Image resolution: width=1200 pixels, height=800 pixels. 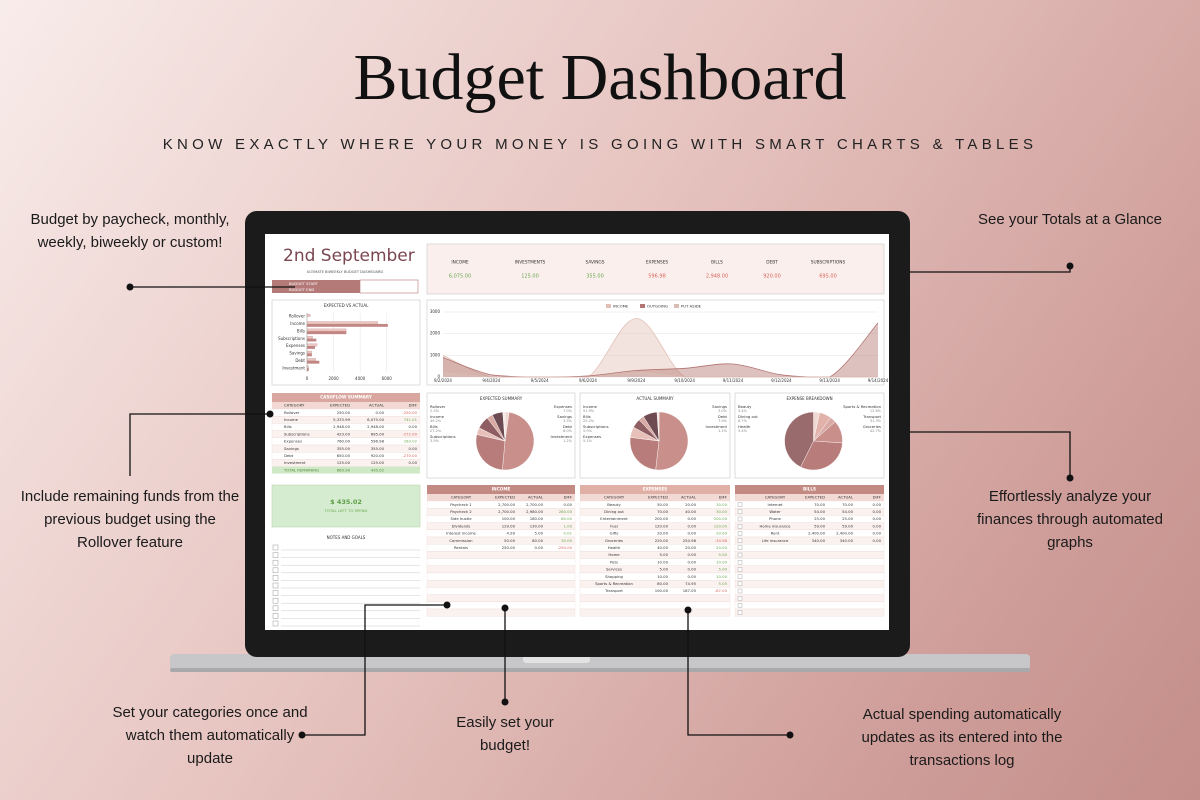 I want to click on table-cell: 5,333.99, so click(x=341, y=419).